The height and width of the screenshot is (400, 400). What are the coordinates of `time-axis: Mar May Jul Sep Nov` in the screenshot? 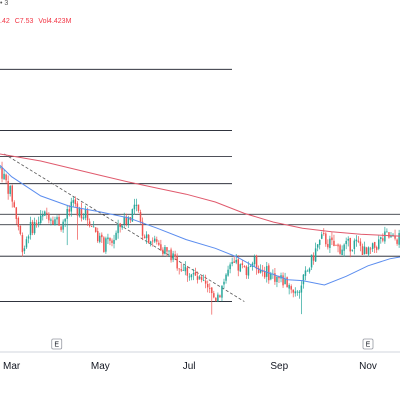 It's located at (190, 366).